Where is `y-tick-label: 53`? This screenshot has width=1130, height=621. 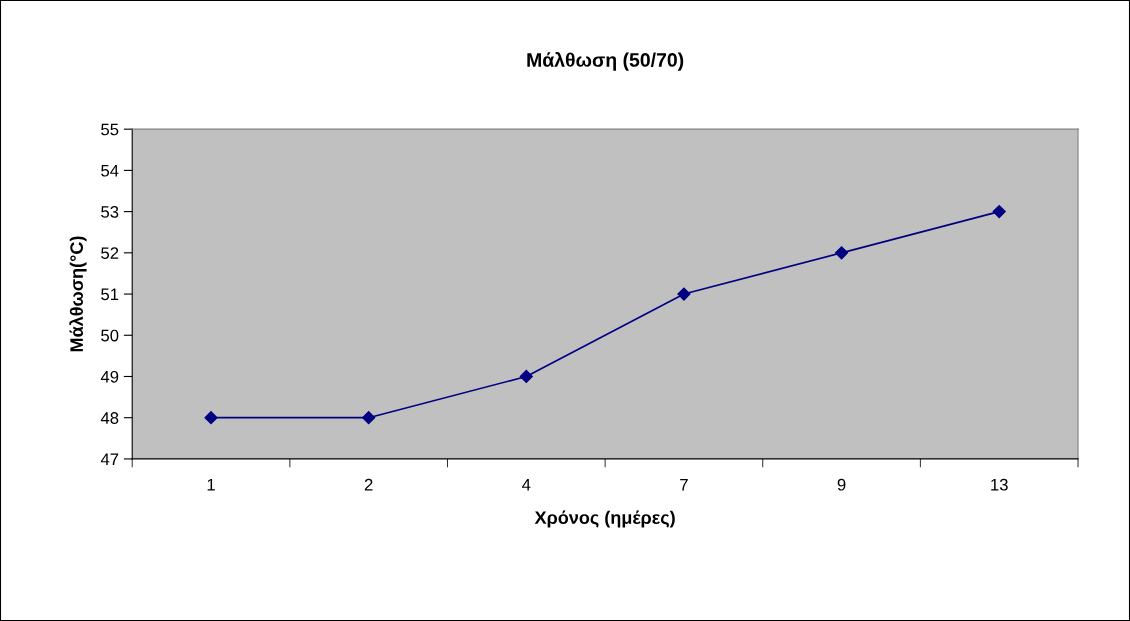 y-tick-label: 53 is located at coordinates (110, 212).